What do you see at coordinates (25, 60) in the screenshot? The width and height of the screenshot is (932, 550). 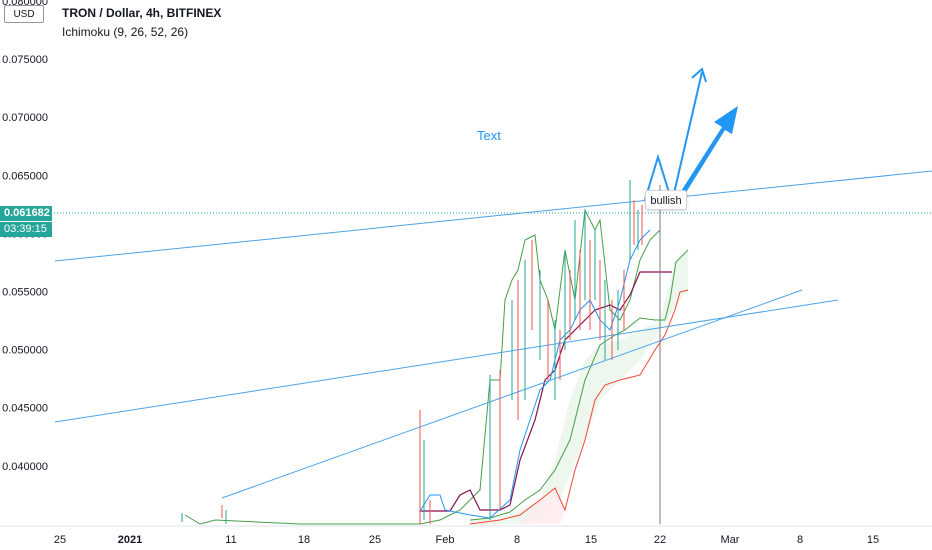 I see `y-tick-label: 0.075000` at bounding box center [25, 60].